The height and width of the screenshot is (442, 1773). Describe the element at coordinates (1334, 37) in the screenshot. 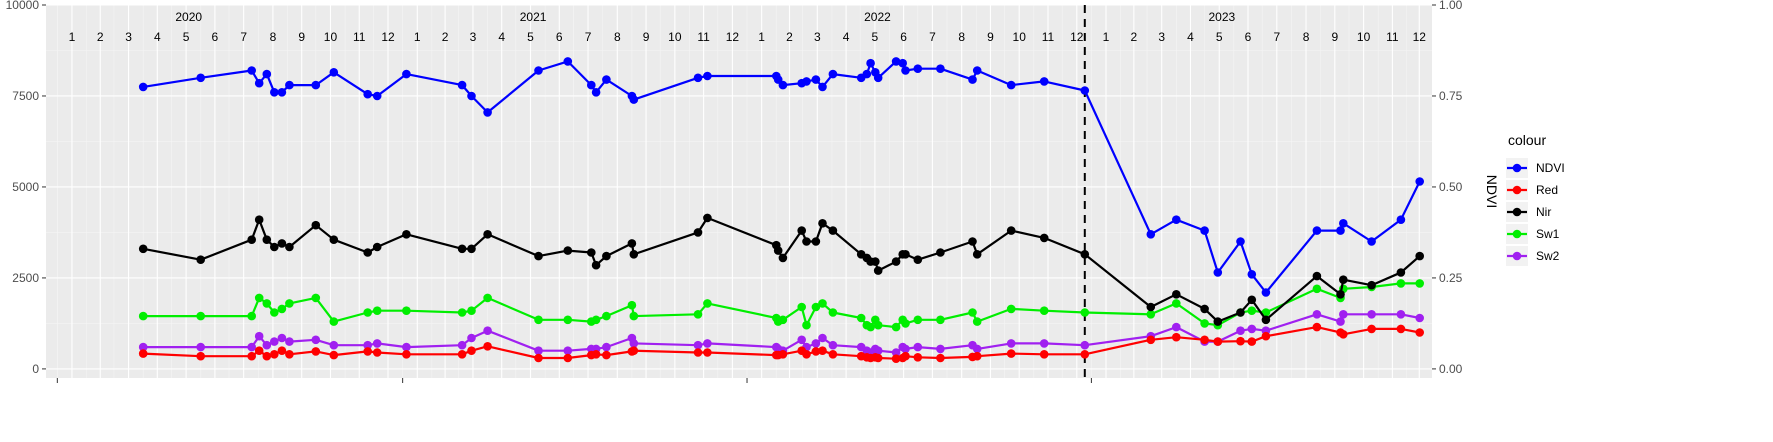

I see `month-label: 9` at that location.